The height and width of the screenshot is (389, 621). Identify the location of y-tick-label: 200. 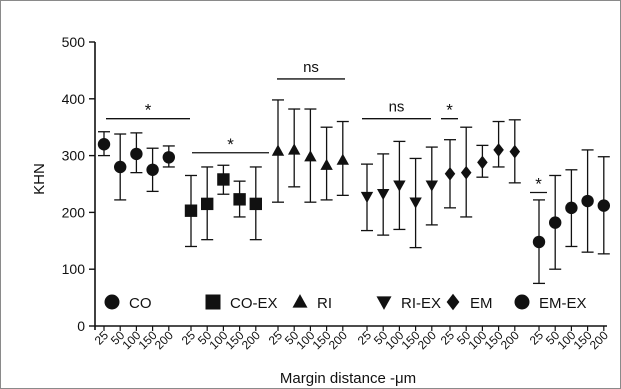
(74, 212).